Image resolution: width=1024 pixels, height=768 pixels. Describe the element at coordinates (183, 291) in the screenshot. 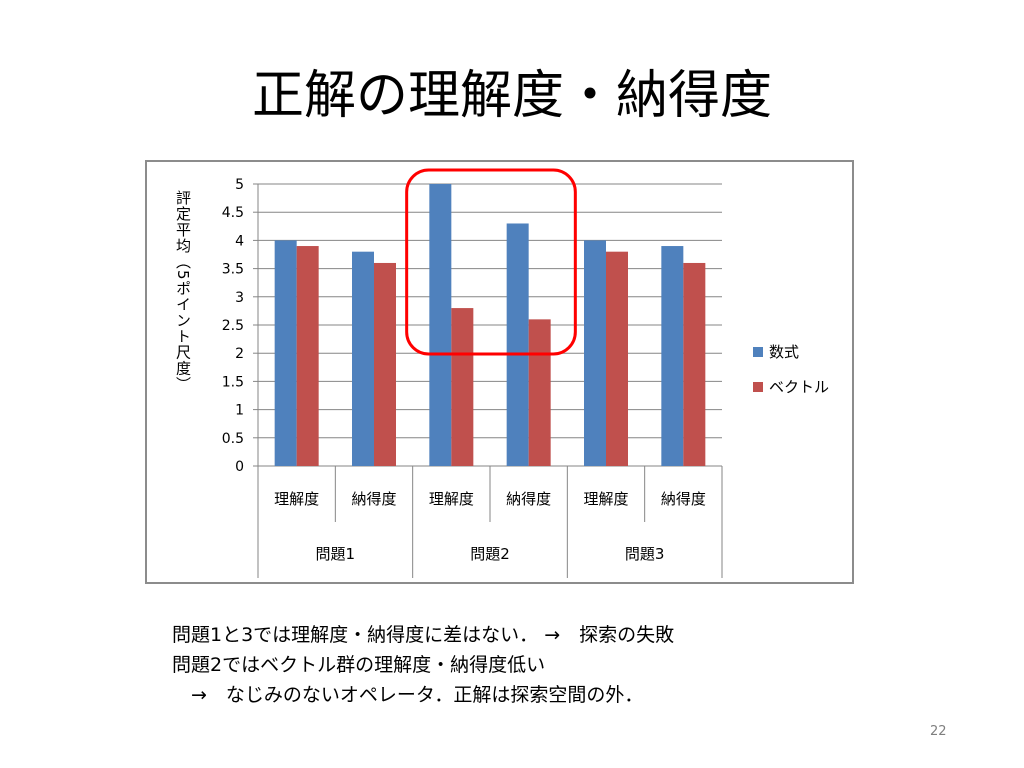

I see `y-axis-label: 評定平均（5ポイント尺度）` at that location.